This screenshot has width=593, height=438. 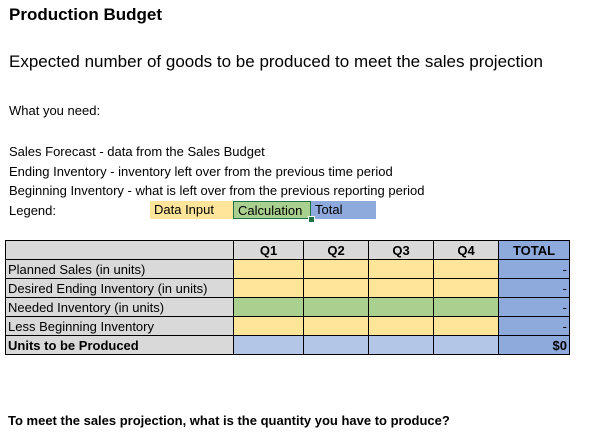 I want to click on planned-sales-total: -, so click(x=534, y=269).